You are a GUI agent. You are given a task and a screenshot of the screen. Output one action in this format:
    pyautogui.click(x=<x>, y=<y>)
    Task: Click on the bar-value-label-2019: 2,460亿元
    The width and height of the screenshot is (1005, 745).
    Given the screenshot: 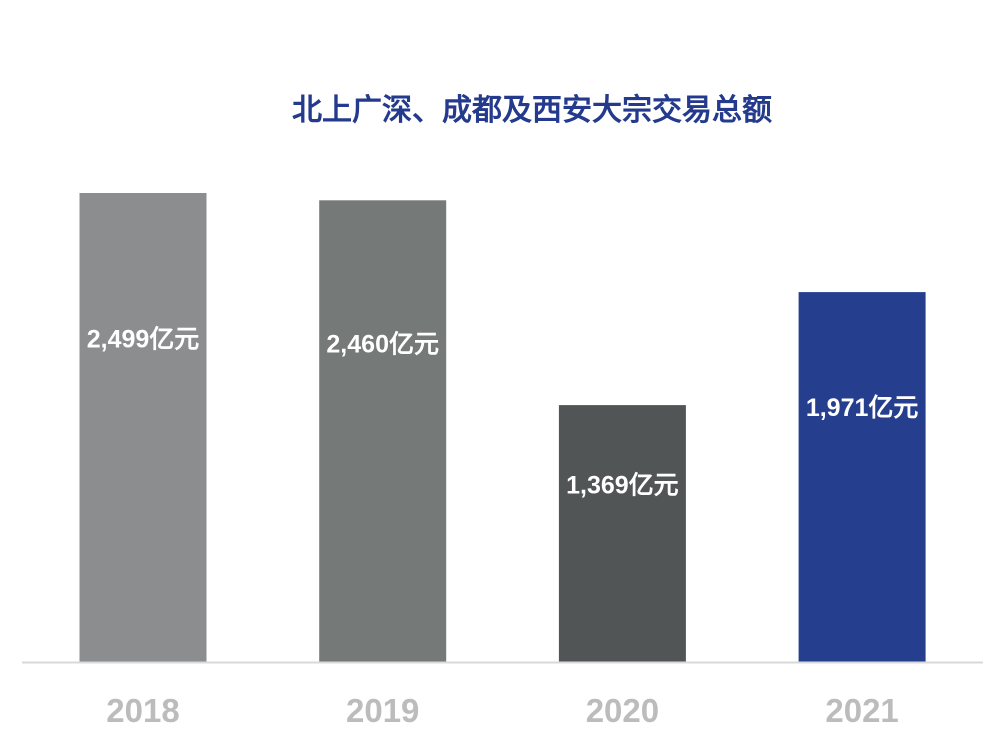 What is the action you would take?
    pyautogui.click(x=382, y=344)
    